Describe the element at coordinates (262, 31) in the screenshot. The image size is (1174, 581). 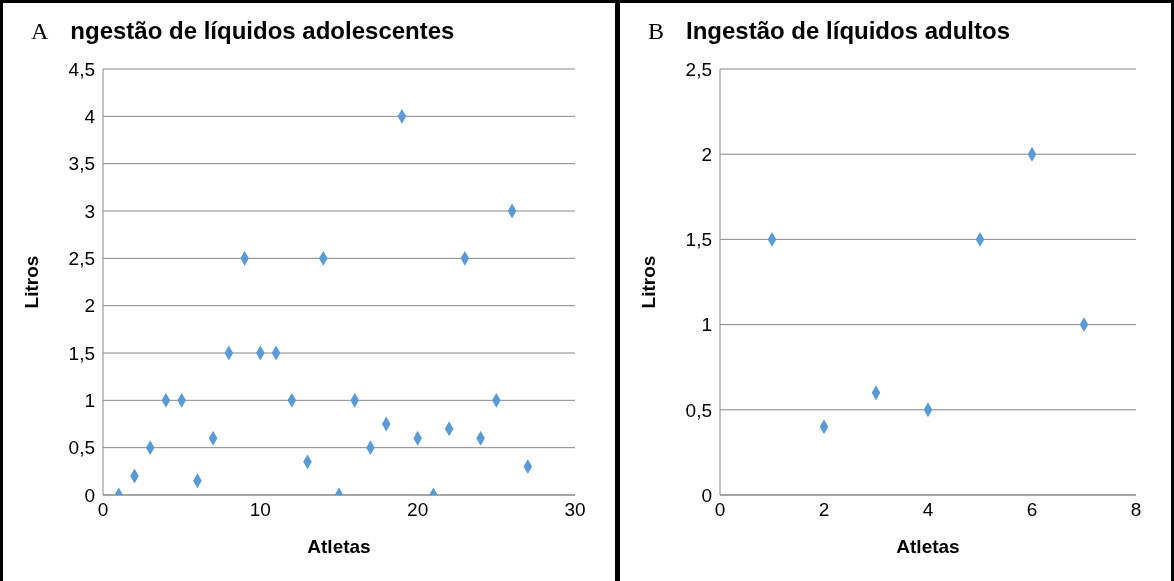
I see `chart-title: ngestão de líquidos adolescentes` at that location.